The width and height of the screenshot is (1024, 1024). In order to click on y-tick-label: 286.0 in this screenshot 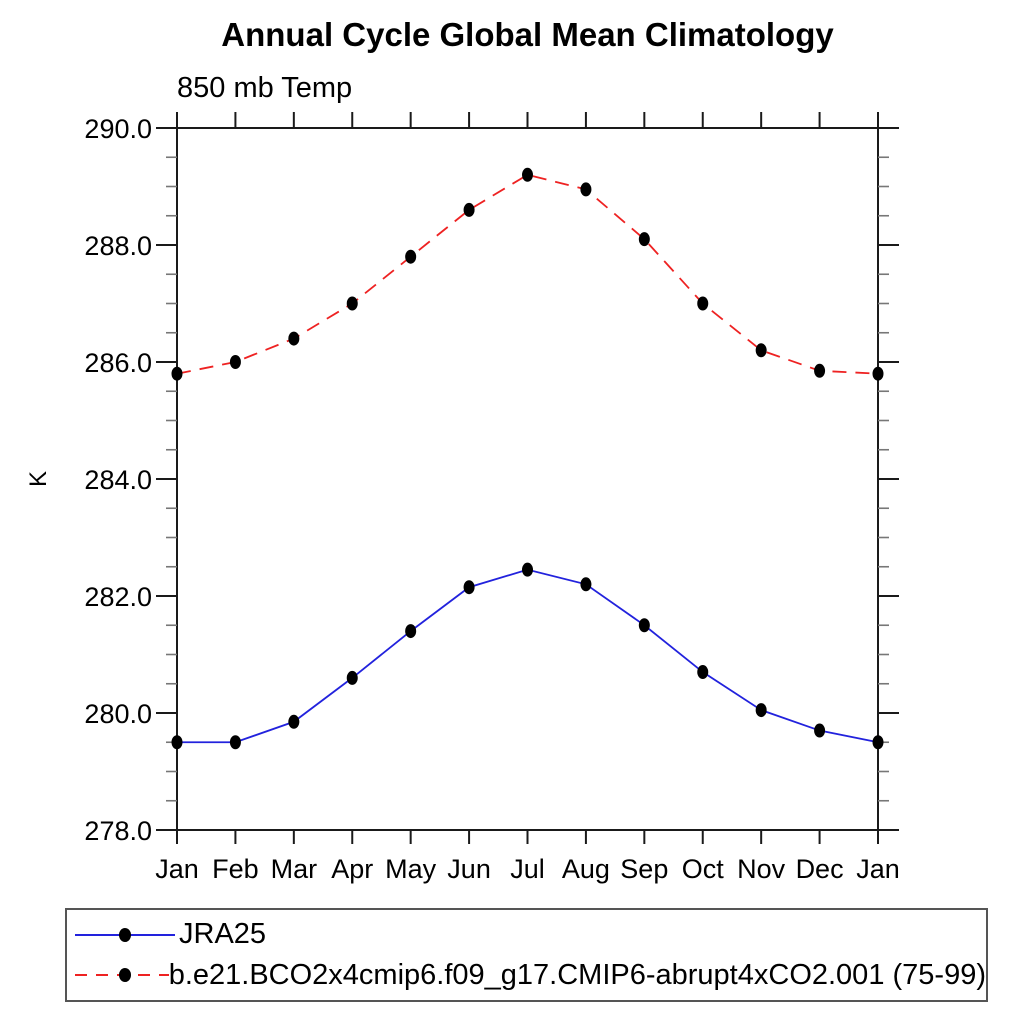, I will do `click(118, 363)`.